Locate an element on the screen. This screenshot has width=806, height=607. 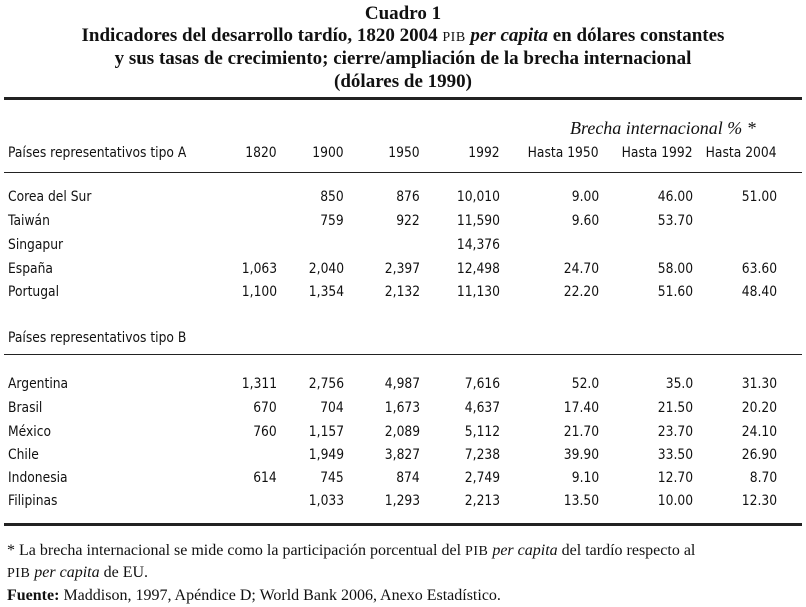
group-a-header: Países representativos tipo A is located at coordinates (97, 153).